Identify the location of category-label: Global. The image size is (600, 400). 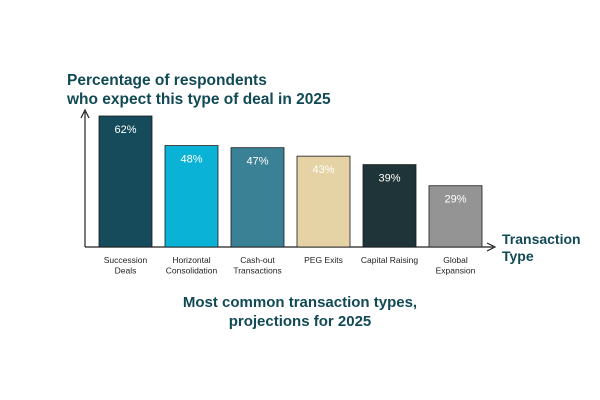
(455, 260).